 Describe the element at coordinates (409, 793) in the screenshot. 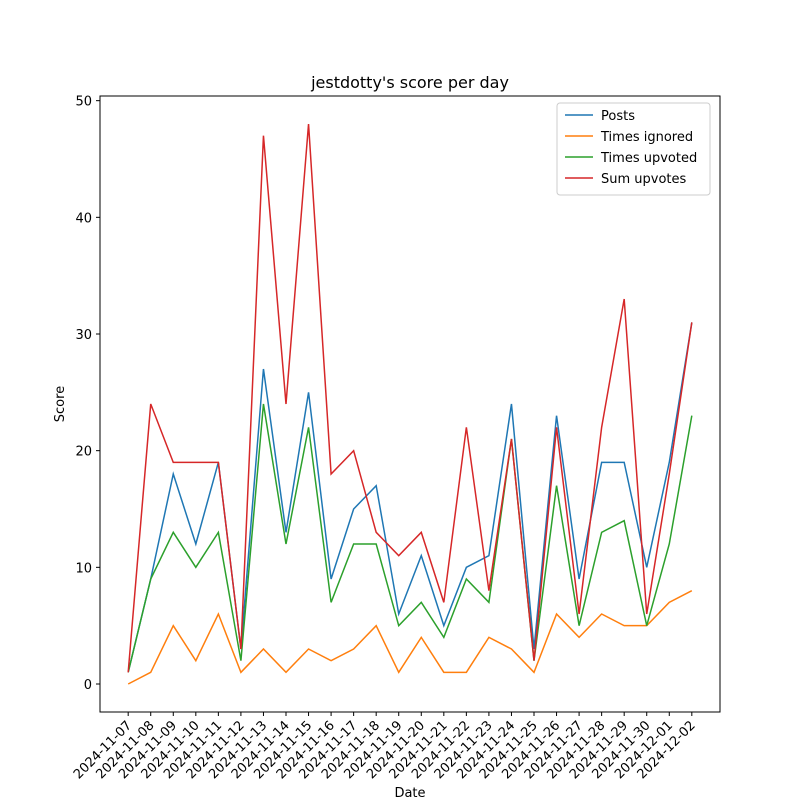

I see `x-axis-label: Date` at that location.